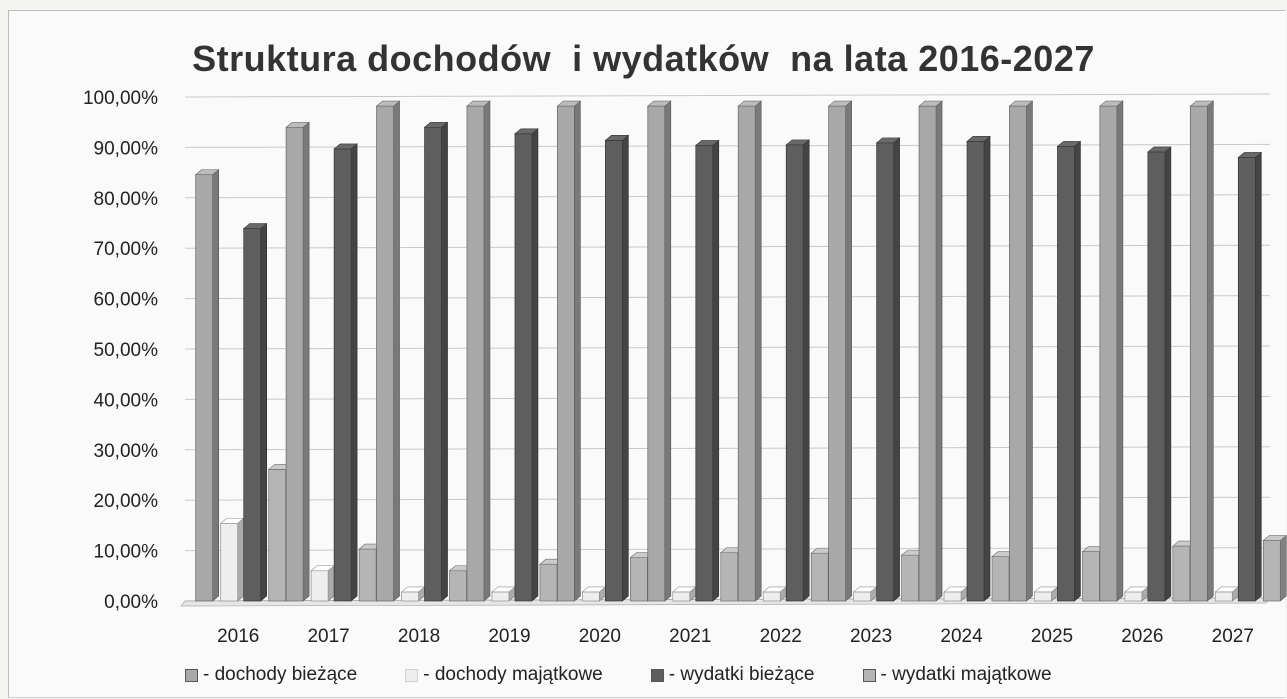 This screenshot has width=1287, height=699. I want to click on legend-item: - dochody majątkowe, so click(504, 675).